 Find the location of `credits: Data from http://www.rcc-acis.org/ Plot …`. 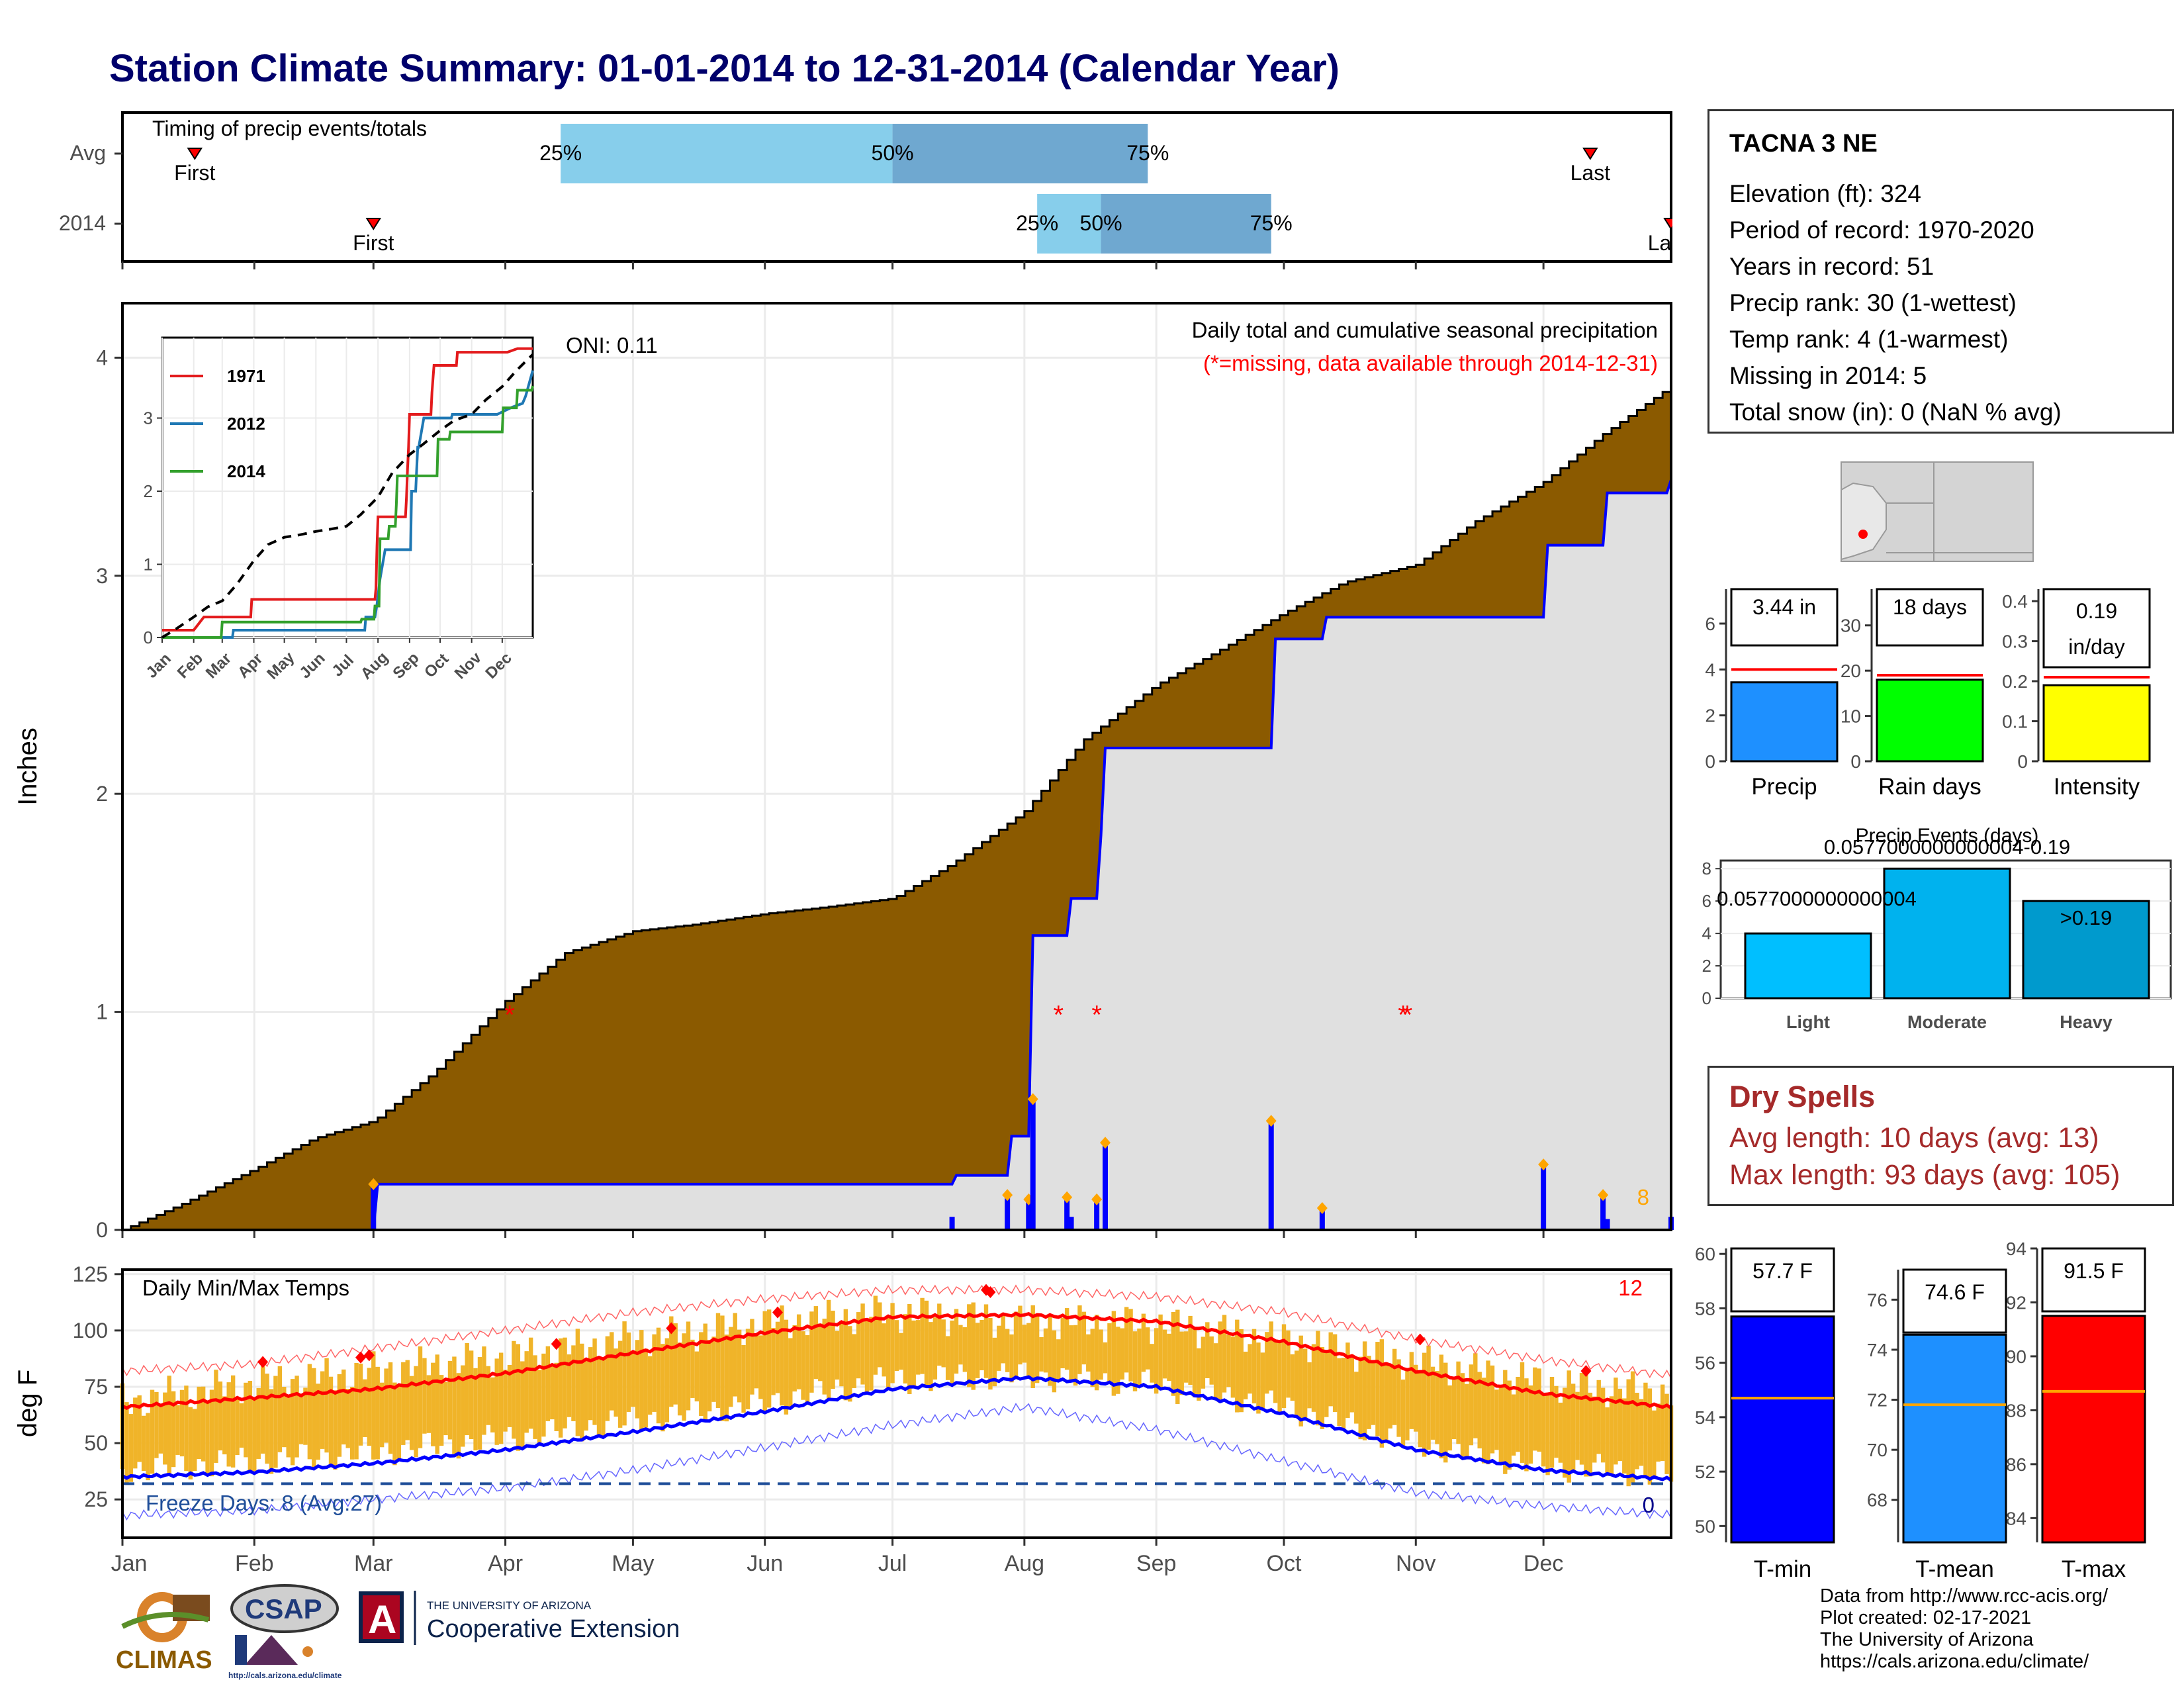

credits: Data from http://www.rcc-acis.org/ Plot … is located at coordinates (1964, 1629).